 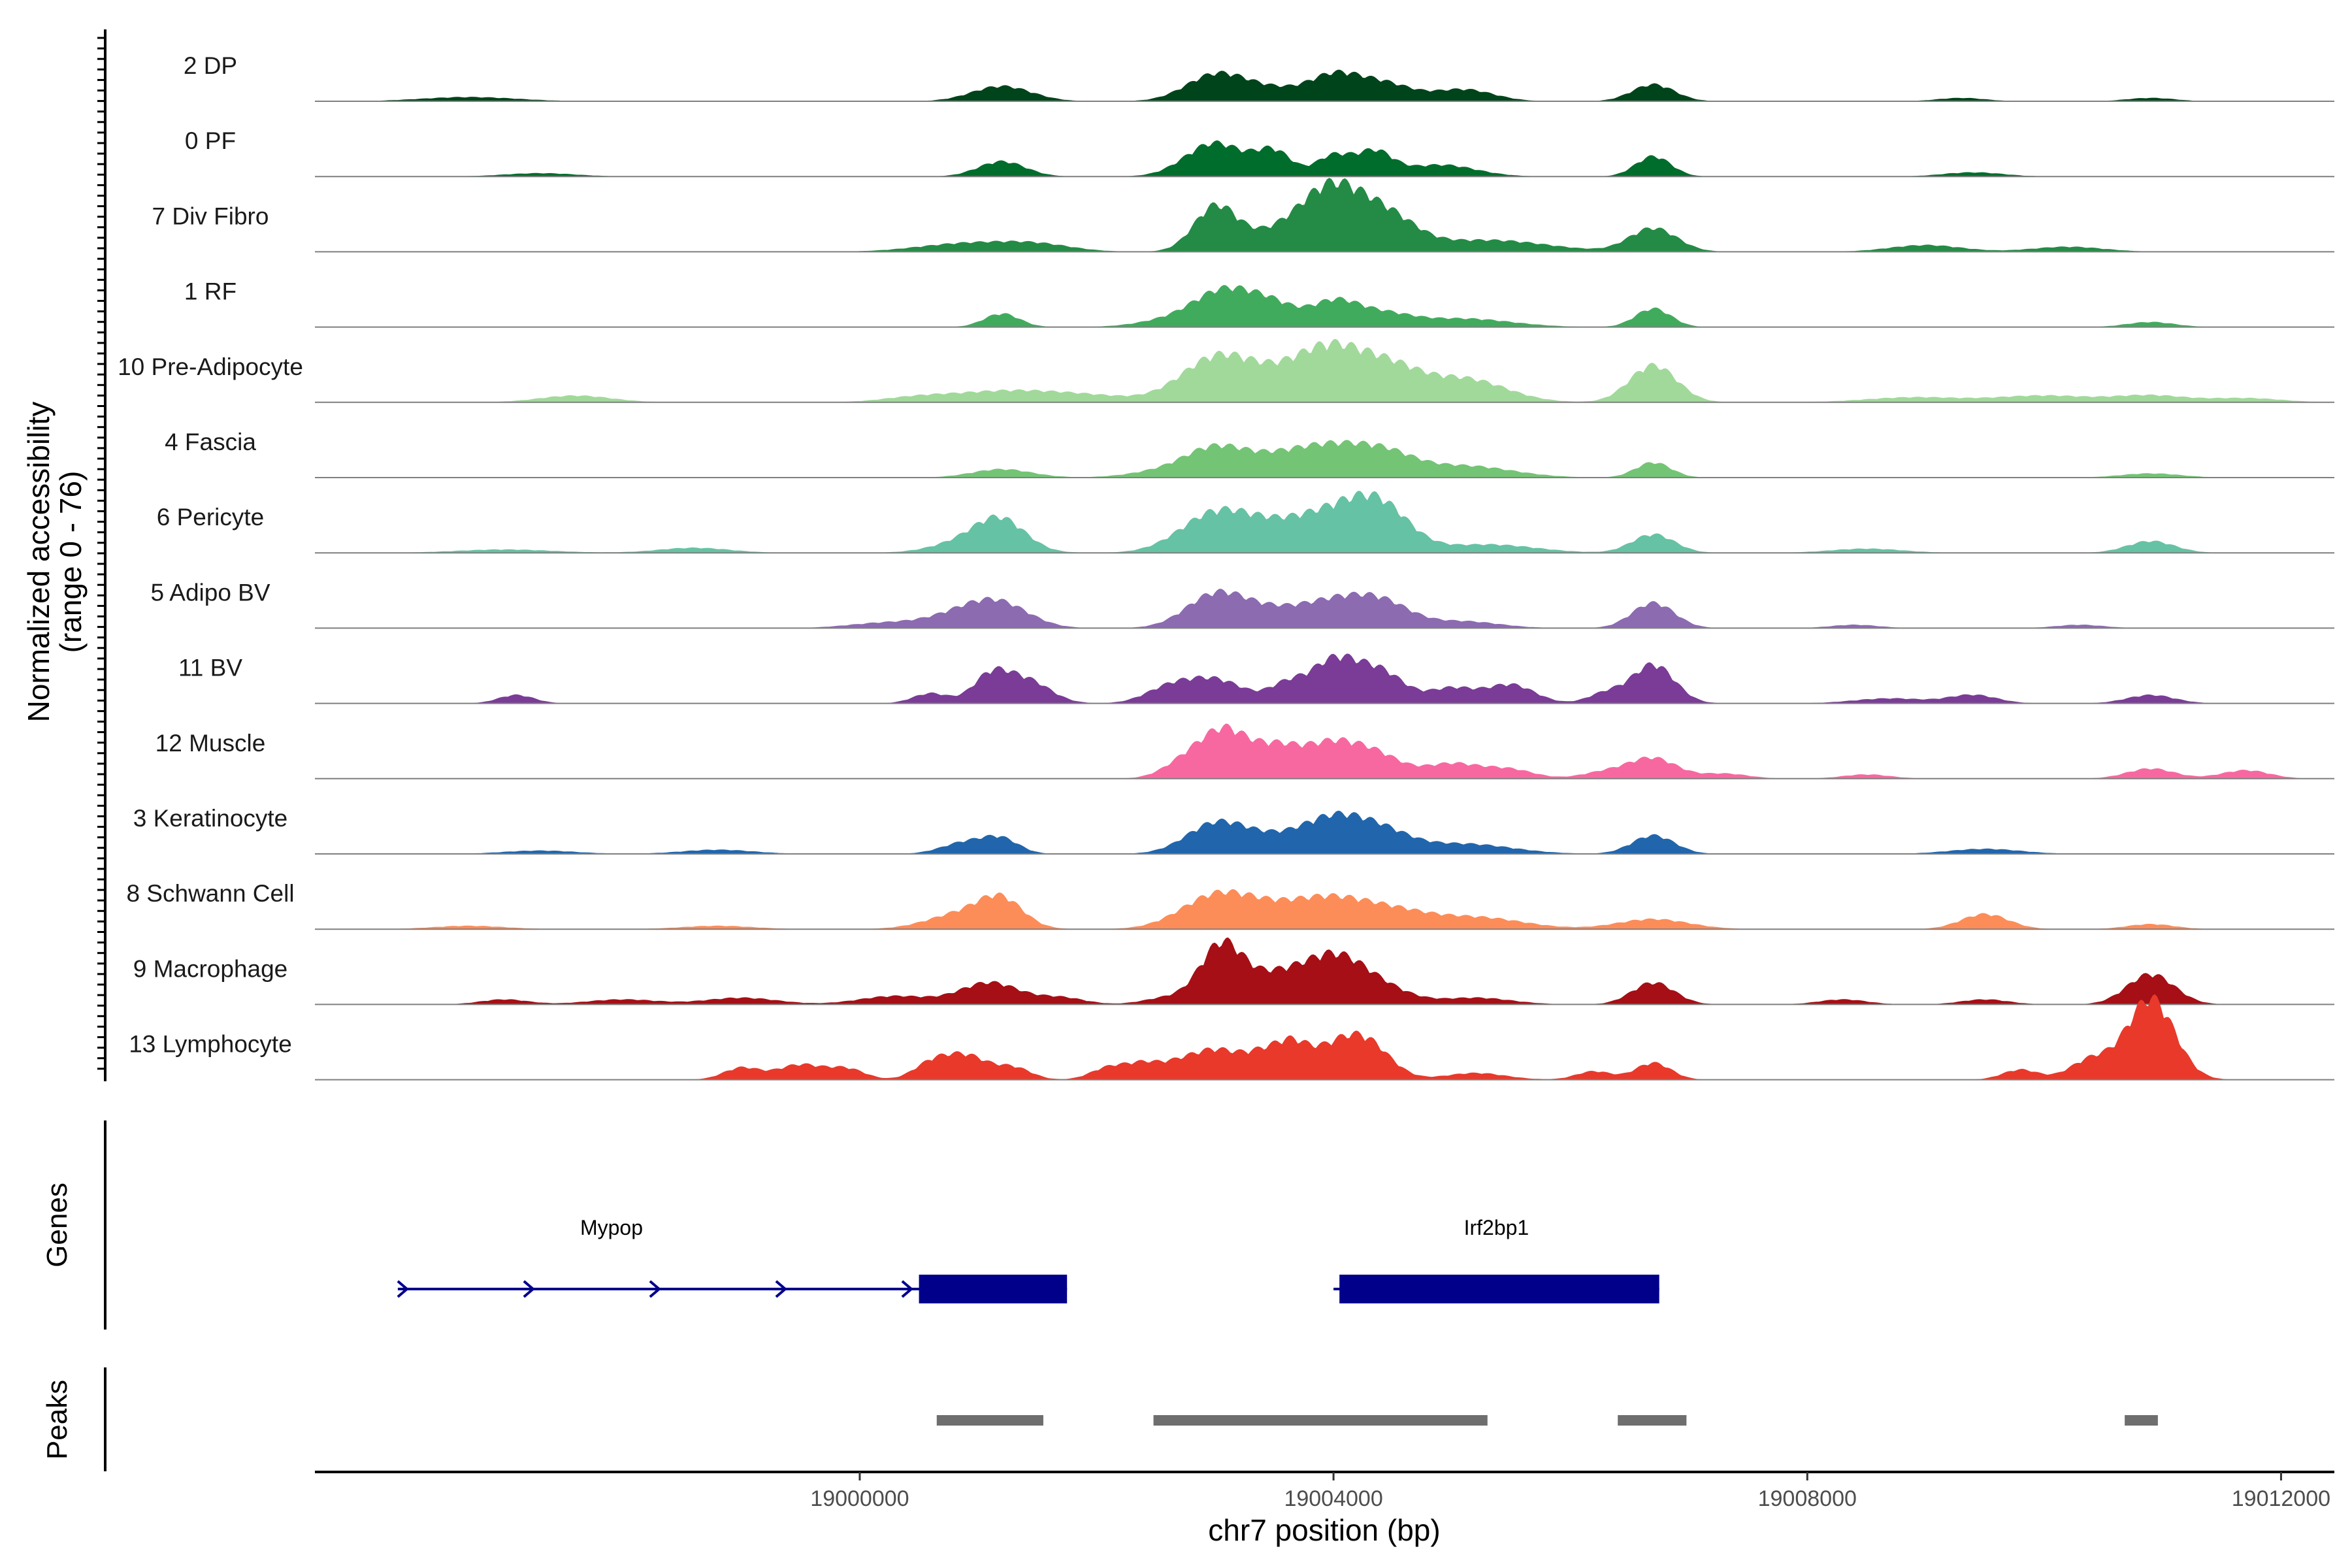 I want to click on track-2: 0 PF, so click(x=1259, y=152).